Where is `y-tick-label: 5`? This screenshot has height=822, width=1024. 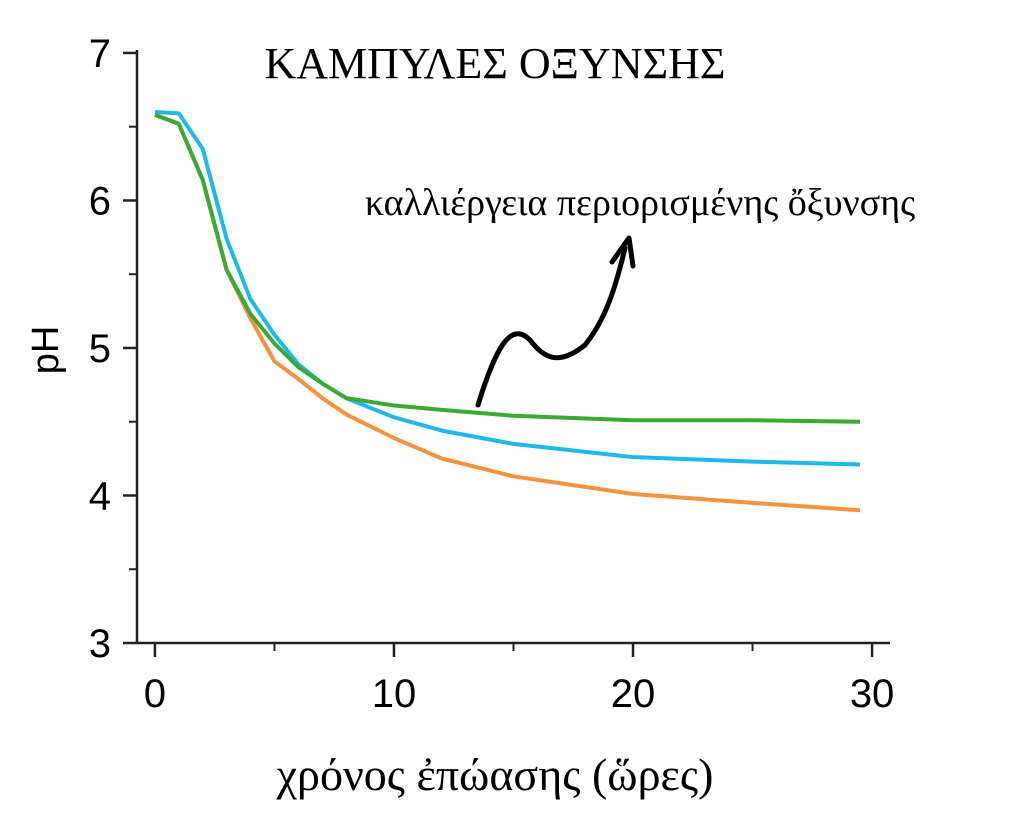 y-tick-label: 5 is located at coordinates (100, 349).